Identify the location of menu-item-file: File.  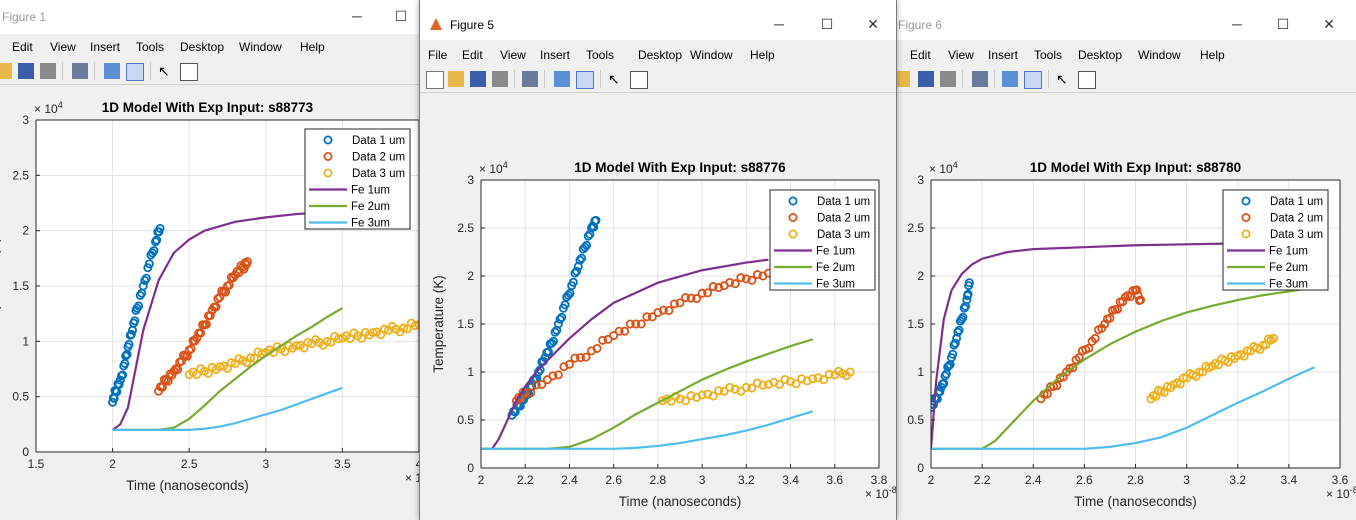
(438, 55).